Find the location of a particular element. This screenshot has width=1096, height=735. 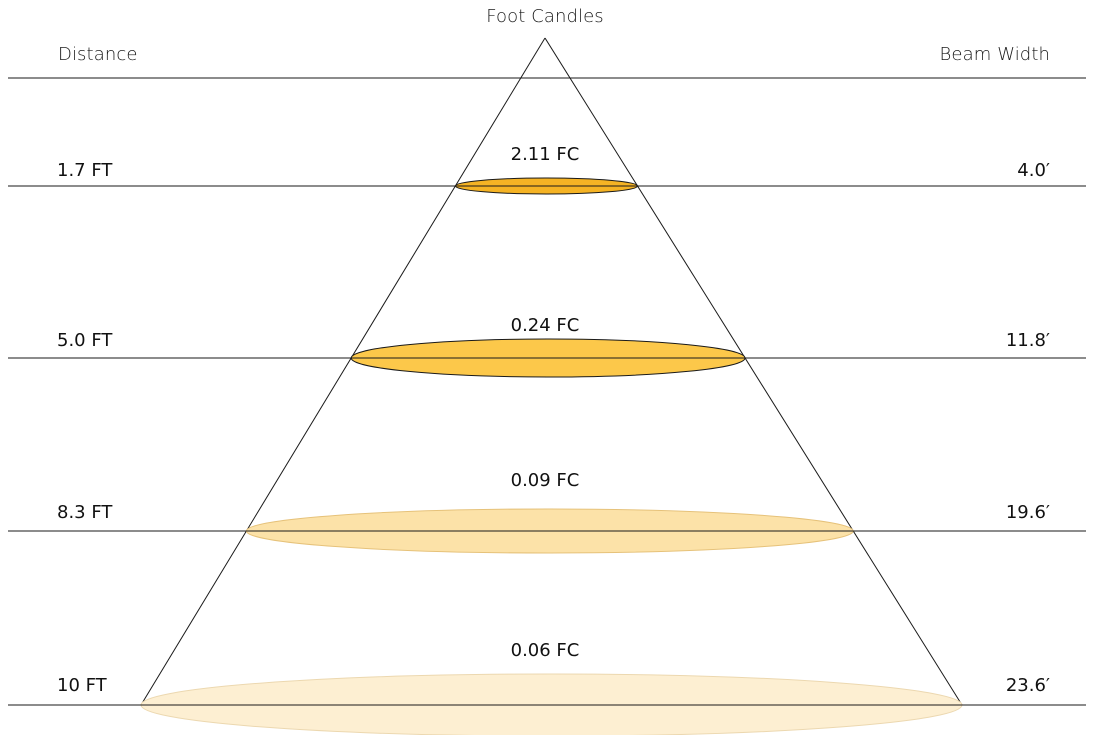

beam-width-label: 23.6′ is located at coordinates (1027, 685).